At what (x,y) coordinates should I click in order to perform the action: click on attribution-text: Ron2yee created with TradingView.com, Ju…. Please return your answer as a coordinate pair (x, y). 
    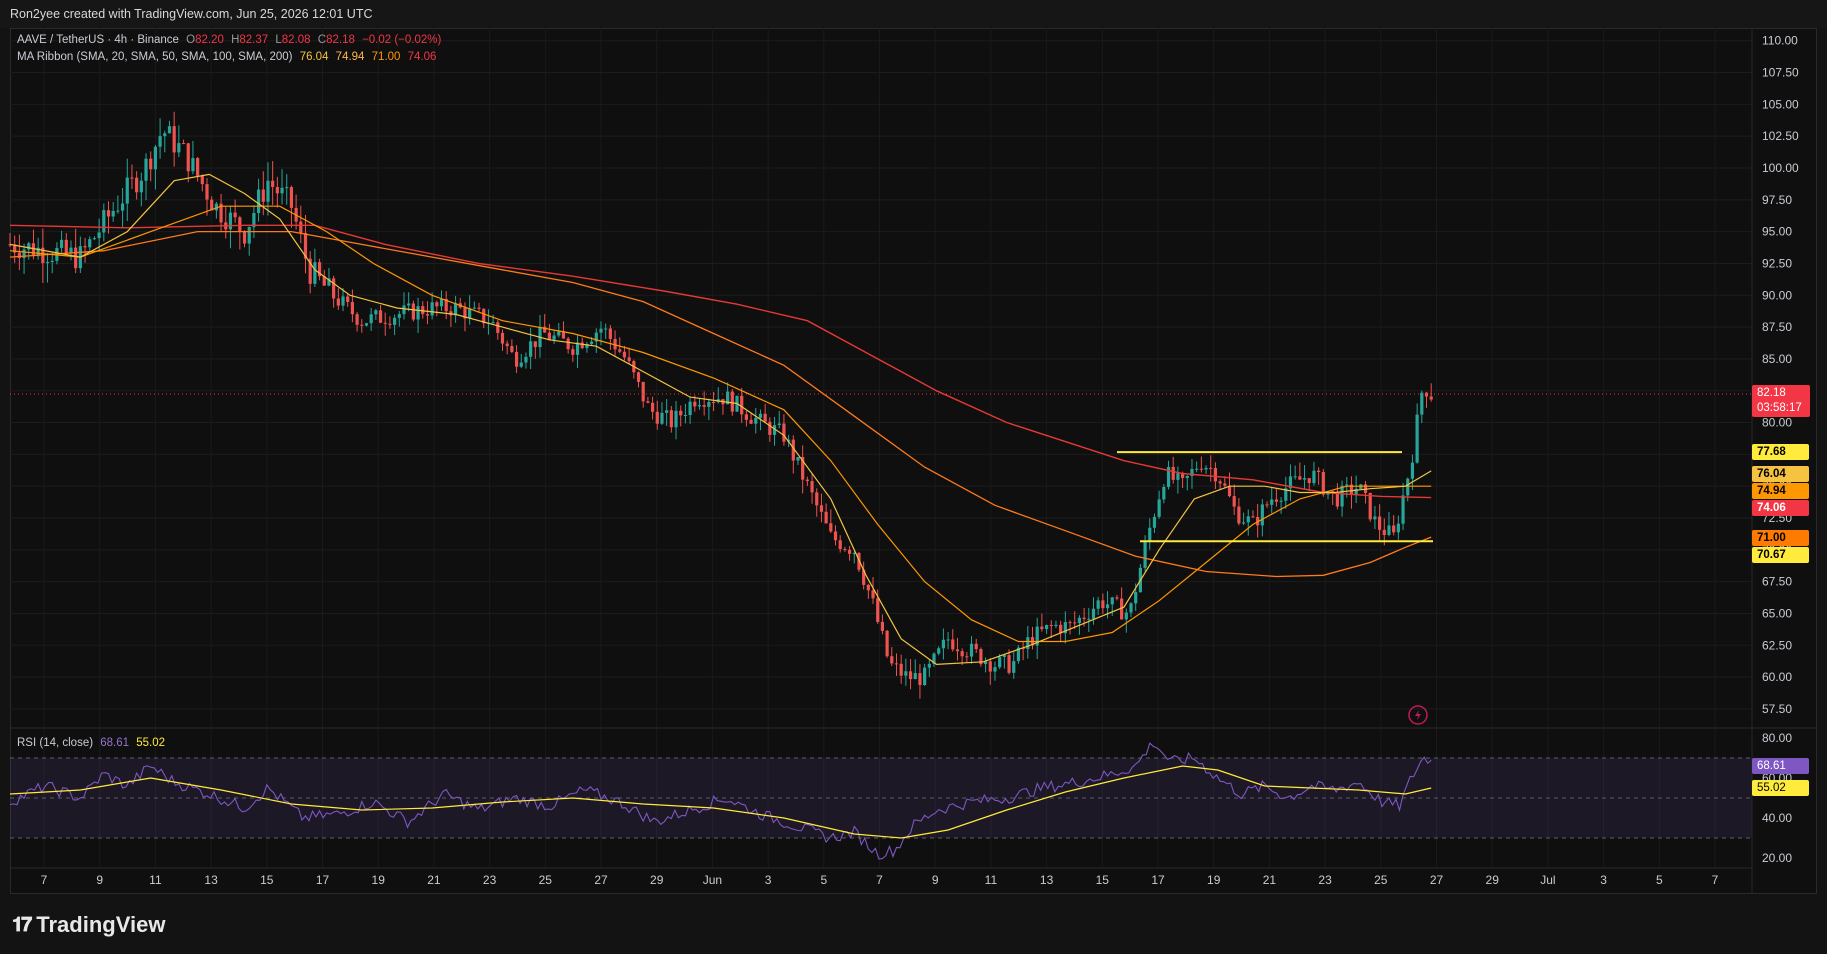
    Looking at the image, I should click on (191, 14).